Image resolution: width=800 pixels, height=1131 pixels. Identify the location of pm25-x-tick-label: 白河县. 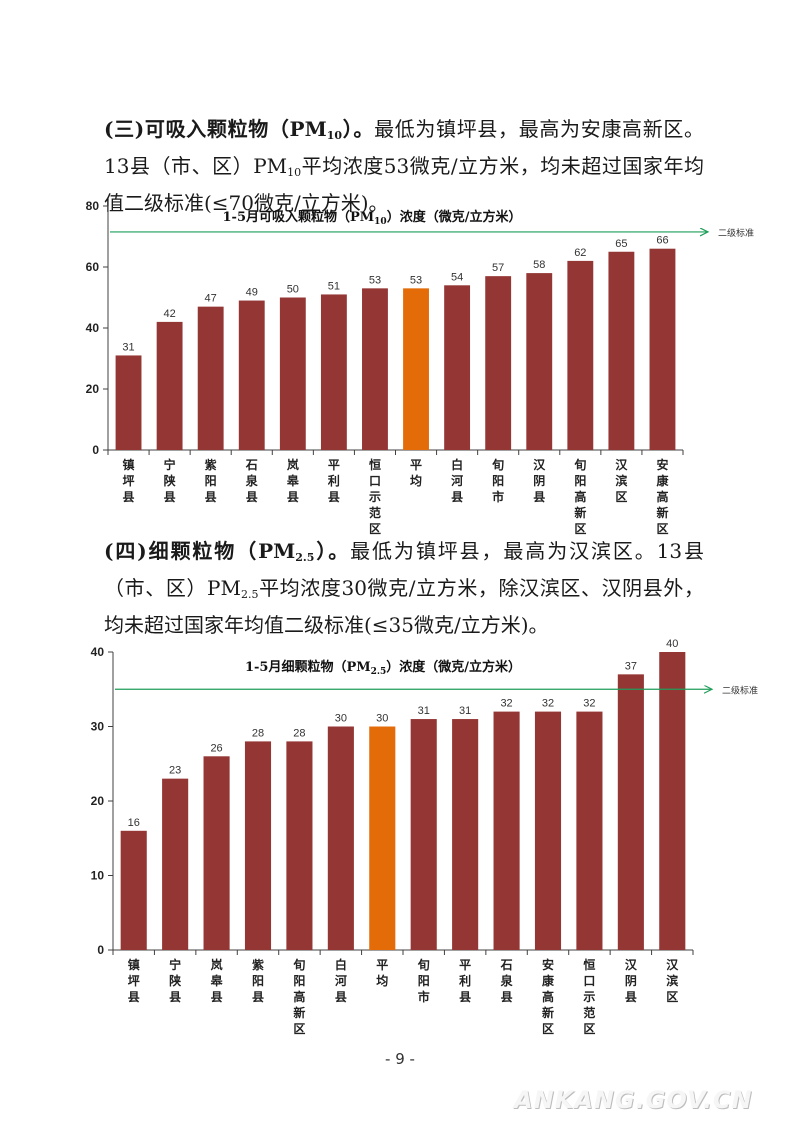
(340, 980).